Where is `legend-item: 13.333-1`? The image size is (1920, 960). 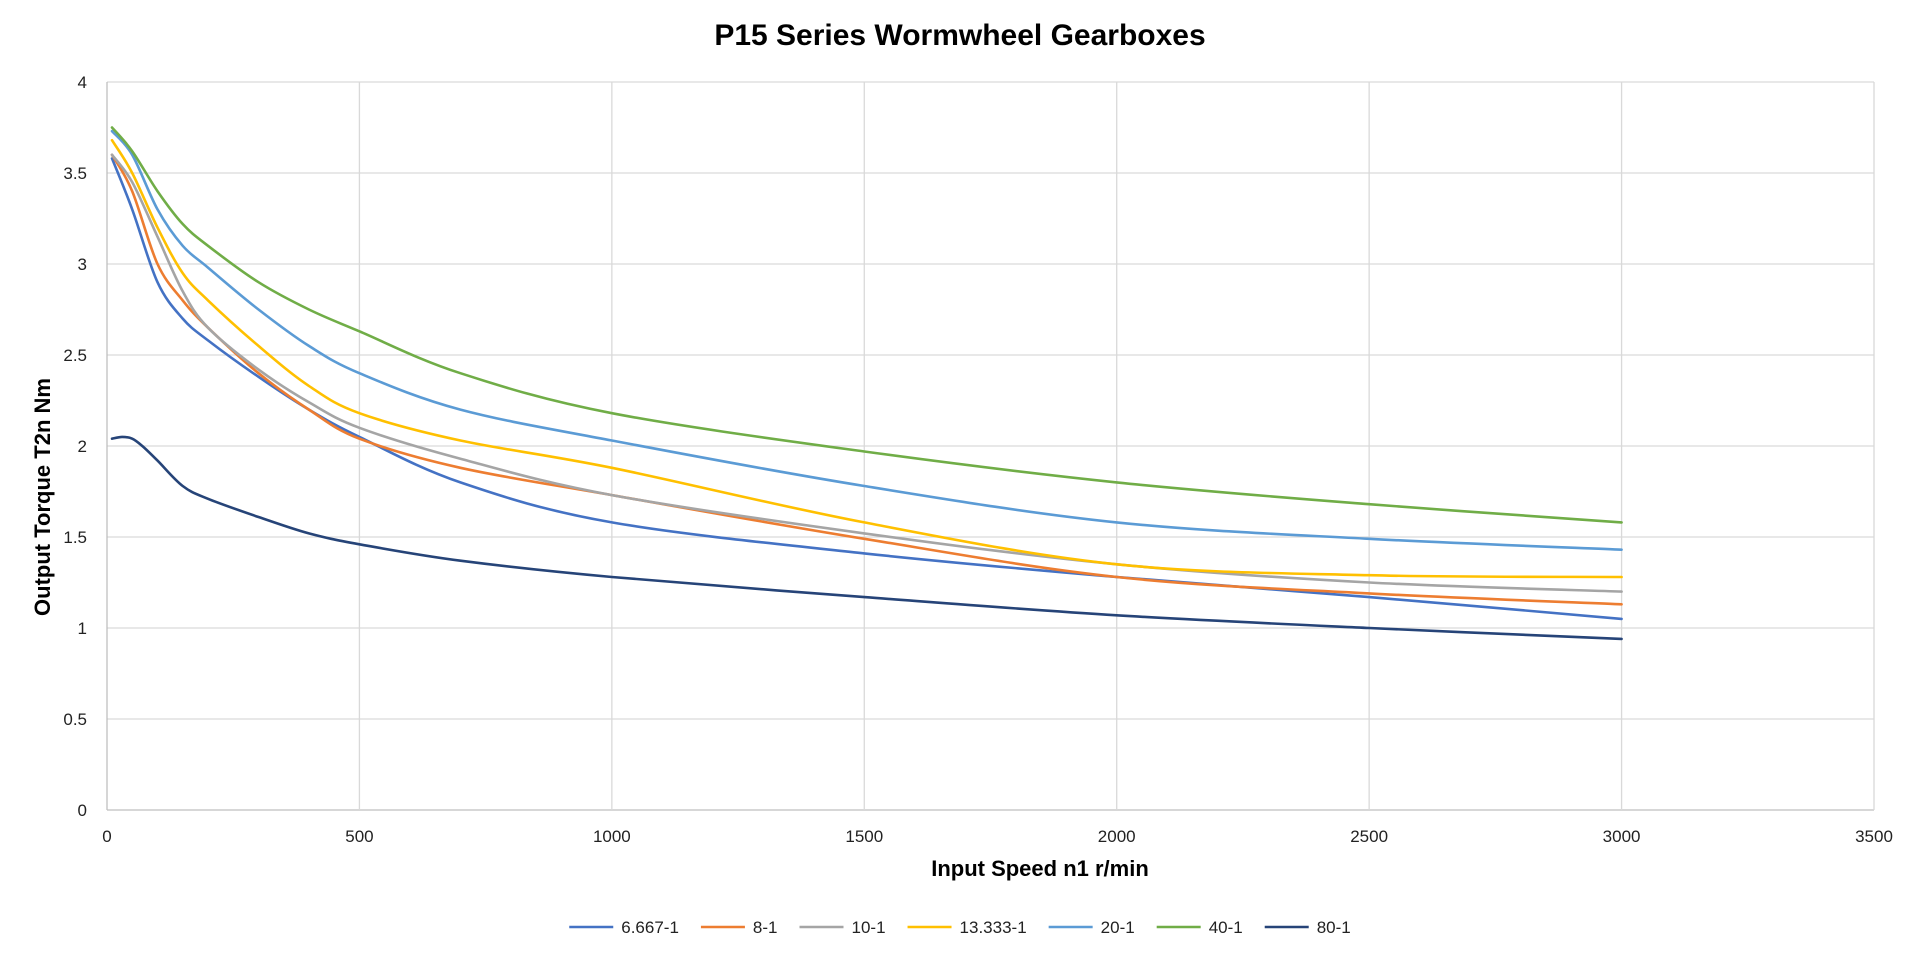
legend-item: 13.333-1 is located at coordinates (967, 927).